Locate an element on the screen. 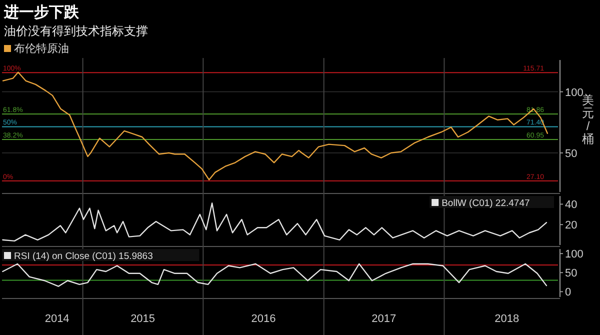 The height and width of the screenshot is (335, 600). x-tick-label: 2014 is located at coordinates (57, 319).